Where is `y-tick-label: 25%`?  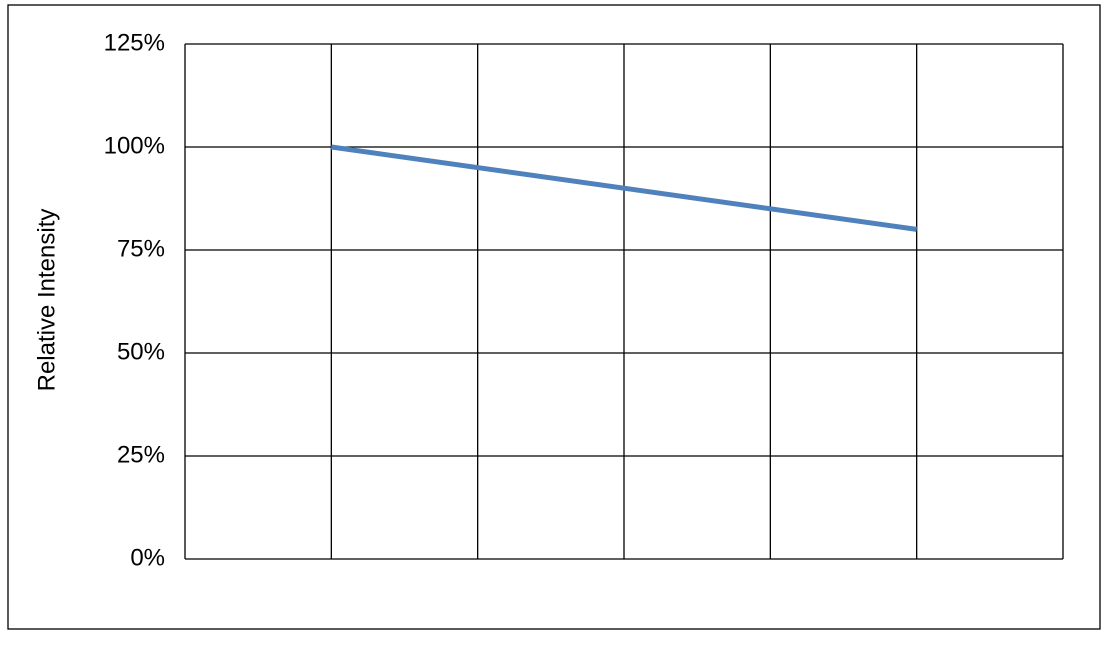 y-tick-label: 25% is located at coordinates (141, 454).